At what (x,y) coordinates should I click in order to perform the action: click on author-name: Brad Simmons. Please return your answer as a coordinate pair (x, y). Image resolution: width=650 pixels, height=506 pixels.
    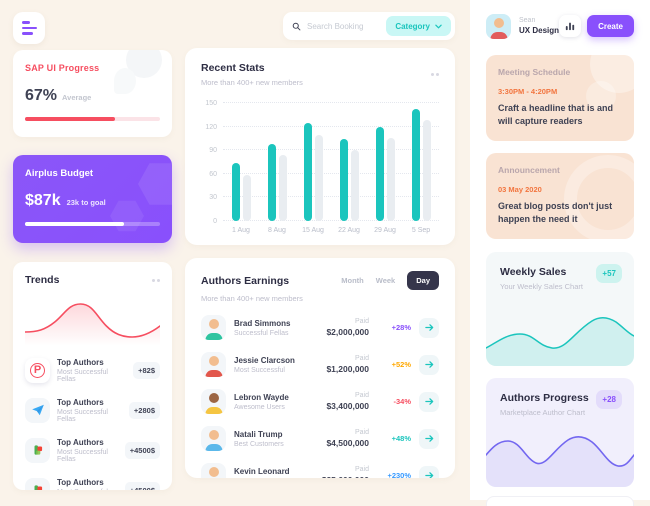
    Looking at the image, I should click on (262, 323).